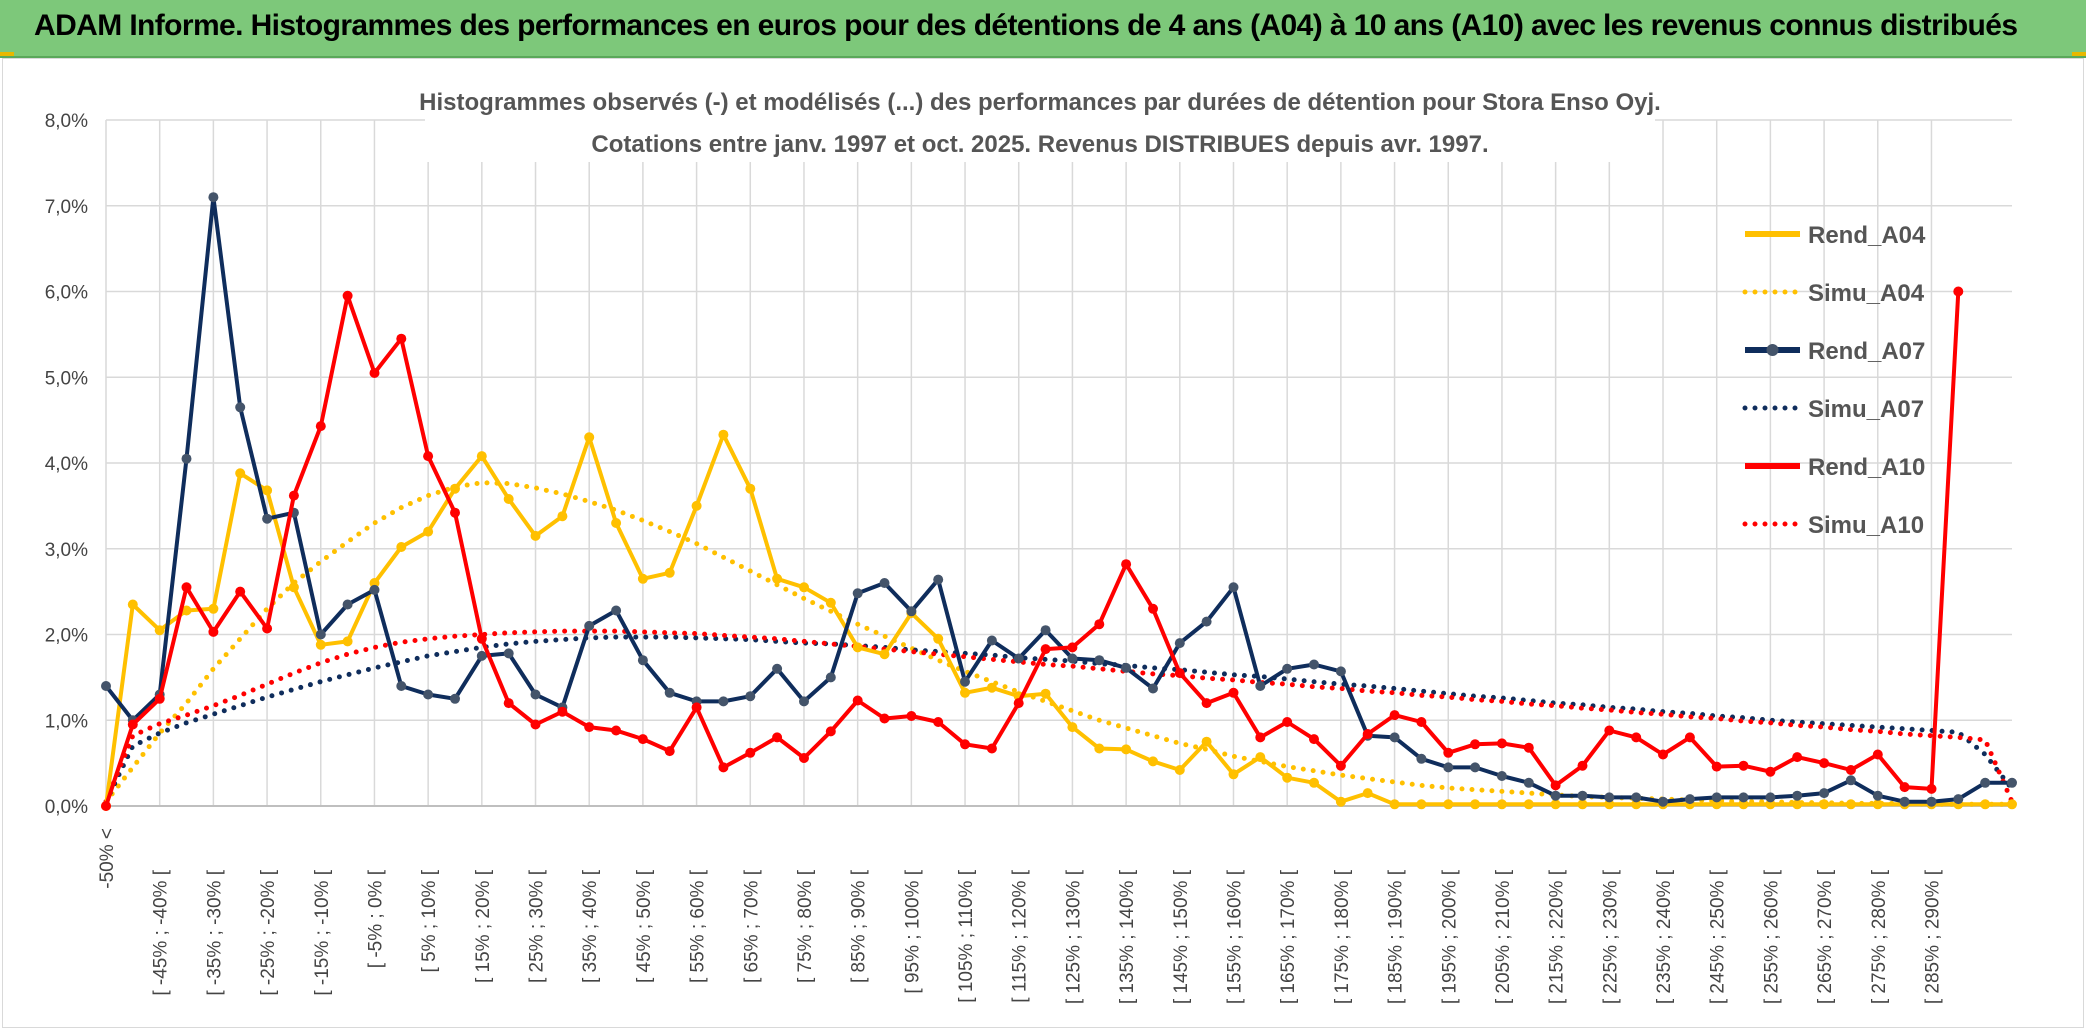 Image resolution: width=2086 pixels, height=1033 pixels. I want to click on x-tick-label: [ 255% ; 260% [, so click(1771, 936).